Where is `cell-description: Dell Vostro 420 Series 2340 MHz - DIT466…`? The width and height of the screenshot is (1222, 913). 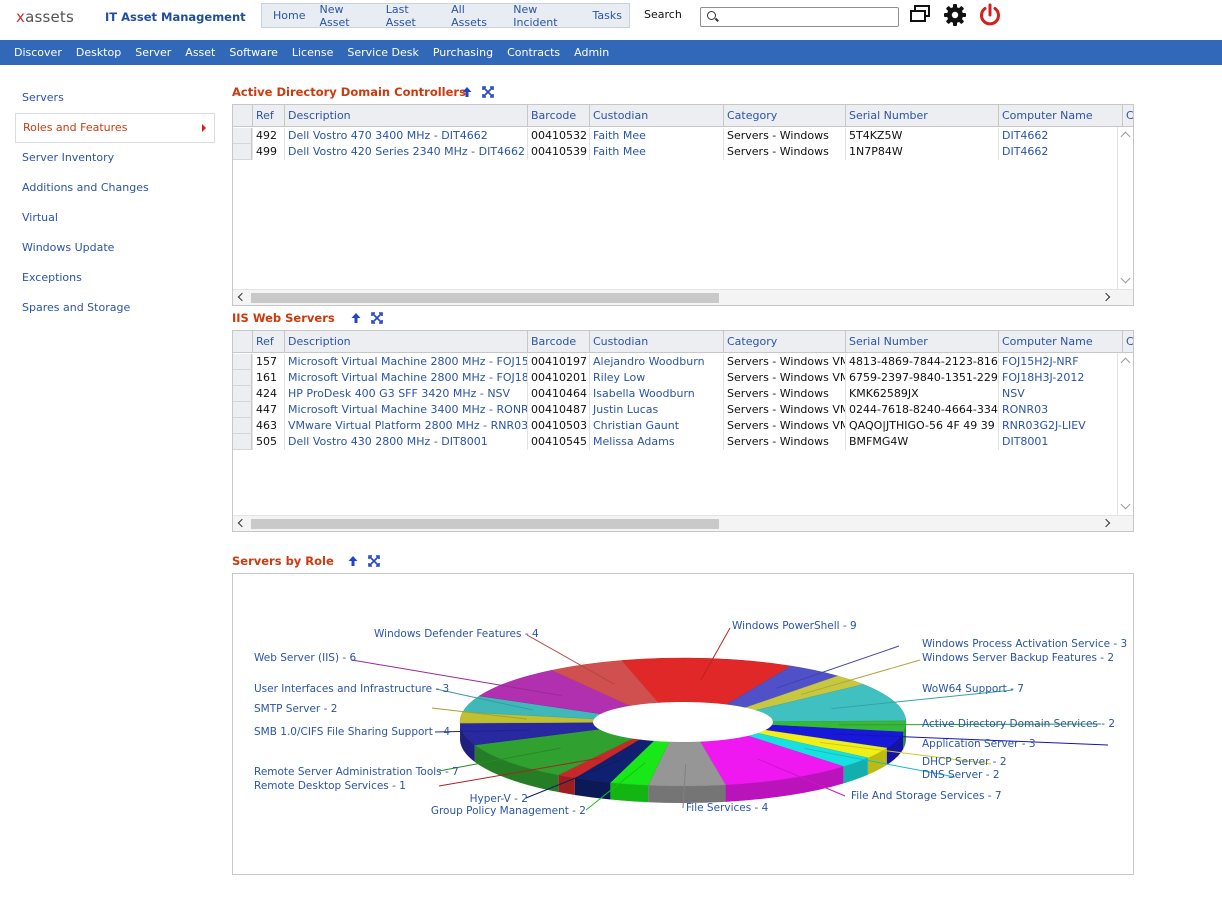 cell-description: Dell Vostro 420 Series 2340 MHz - DIT466… is located at coordinates (405, 152).